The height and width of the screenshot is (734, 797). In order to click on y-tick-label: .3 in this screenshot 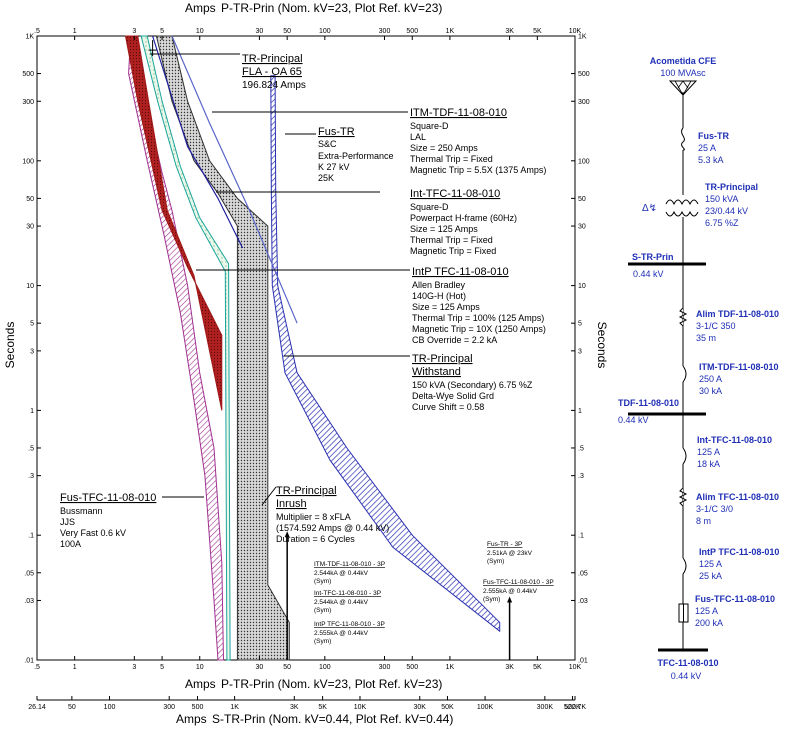, I will do `click(581, 476)`.